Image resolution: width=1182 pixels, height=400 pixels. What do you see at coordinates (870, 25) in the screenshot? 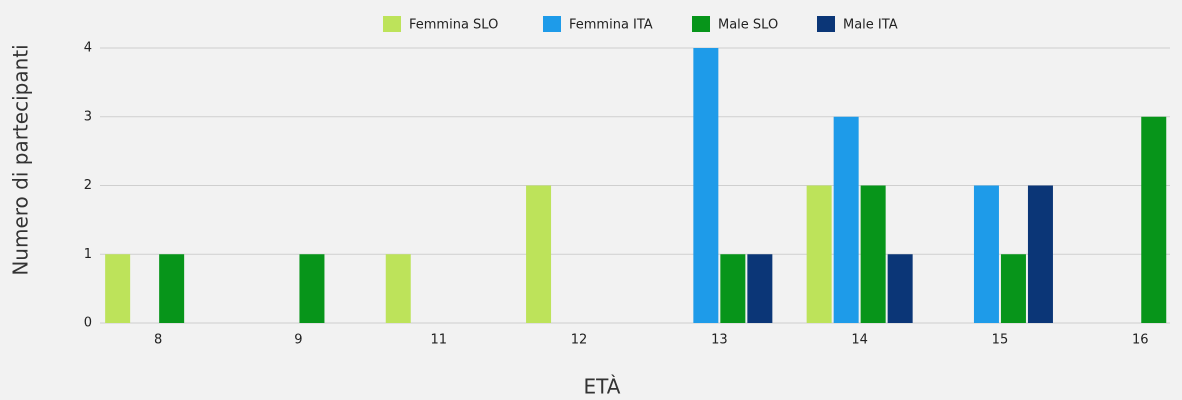
I see `legend-label: Male ITA` at bounding box center [870, 25].